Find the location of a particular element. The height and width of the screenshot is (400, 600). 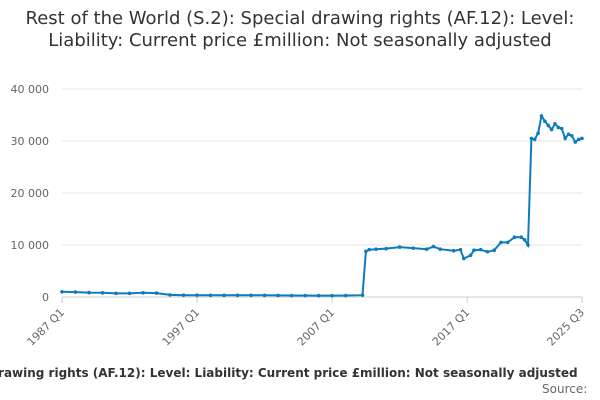

x-tick-label: 1987 Q1 is located at coordinates (46, 327).